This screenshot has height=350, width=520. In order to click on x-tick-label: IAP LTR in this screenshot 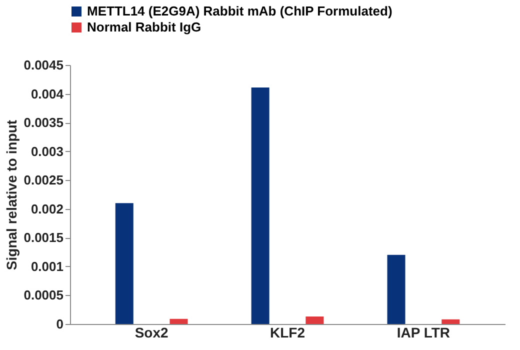, I will do `click(423, 332)`.